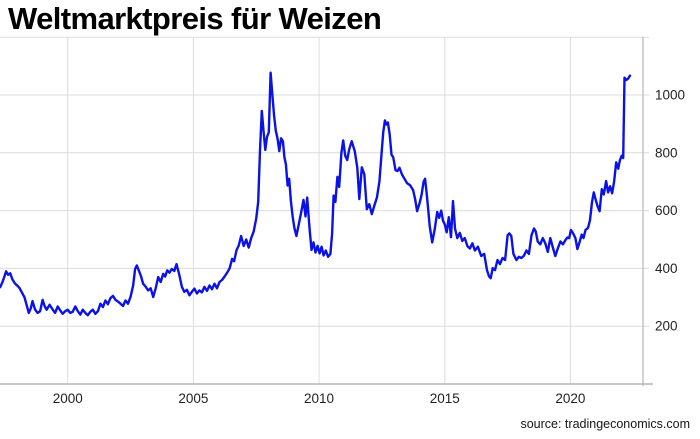 The height and width of the screenshot is (439, 700). What do you see at coordinates (445, 398) in the screenshot?
I see `x-tick-label: 2015` at bounding box center [445, 398].